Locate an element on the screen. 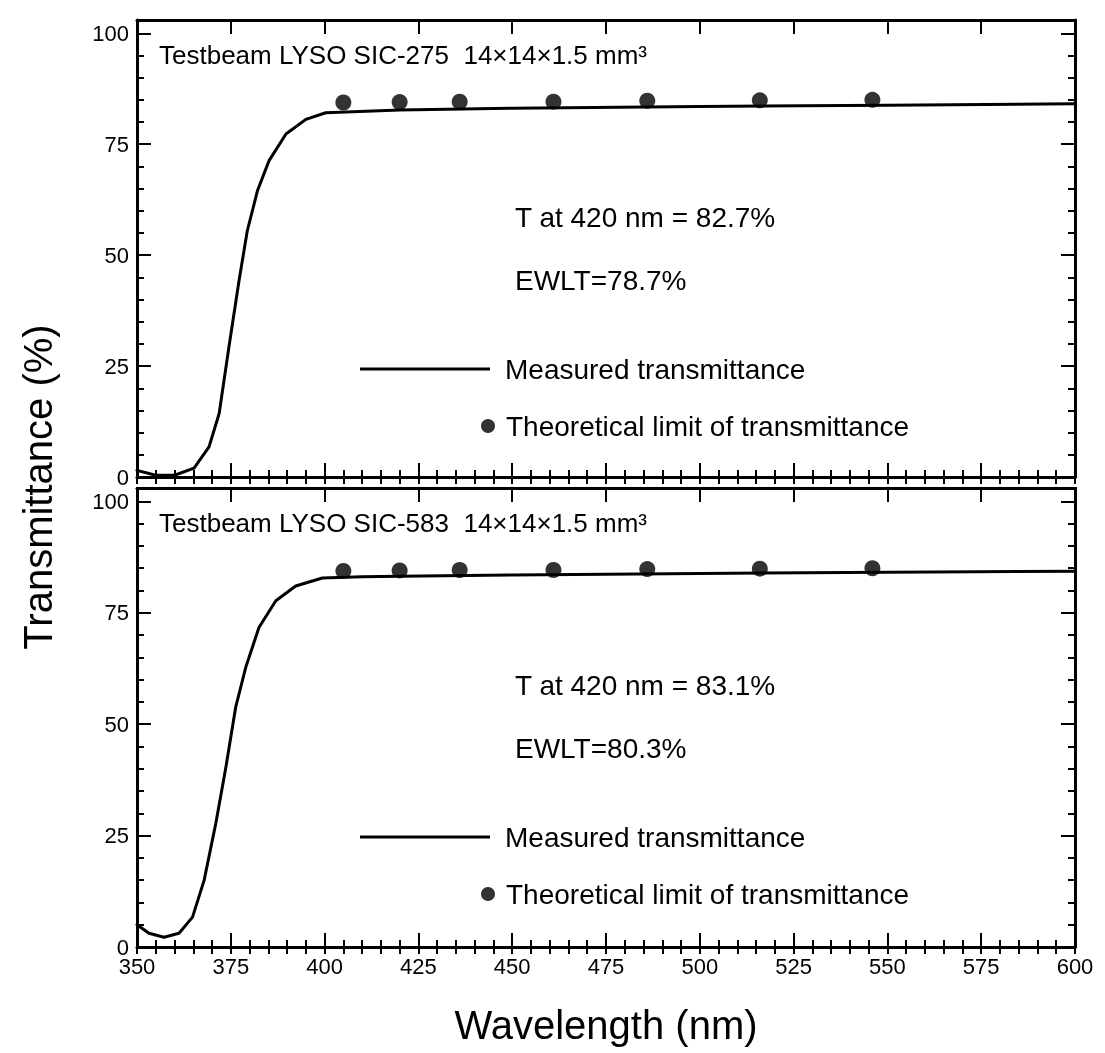 The height and width of the screenshot is (1053, 1105). text: Testbeam LYSO SIC-275 14×14×1.5 mm³ is located at coordinates (403, 55).